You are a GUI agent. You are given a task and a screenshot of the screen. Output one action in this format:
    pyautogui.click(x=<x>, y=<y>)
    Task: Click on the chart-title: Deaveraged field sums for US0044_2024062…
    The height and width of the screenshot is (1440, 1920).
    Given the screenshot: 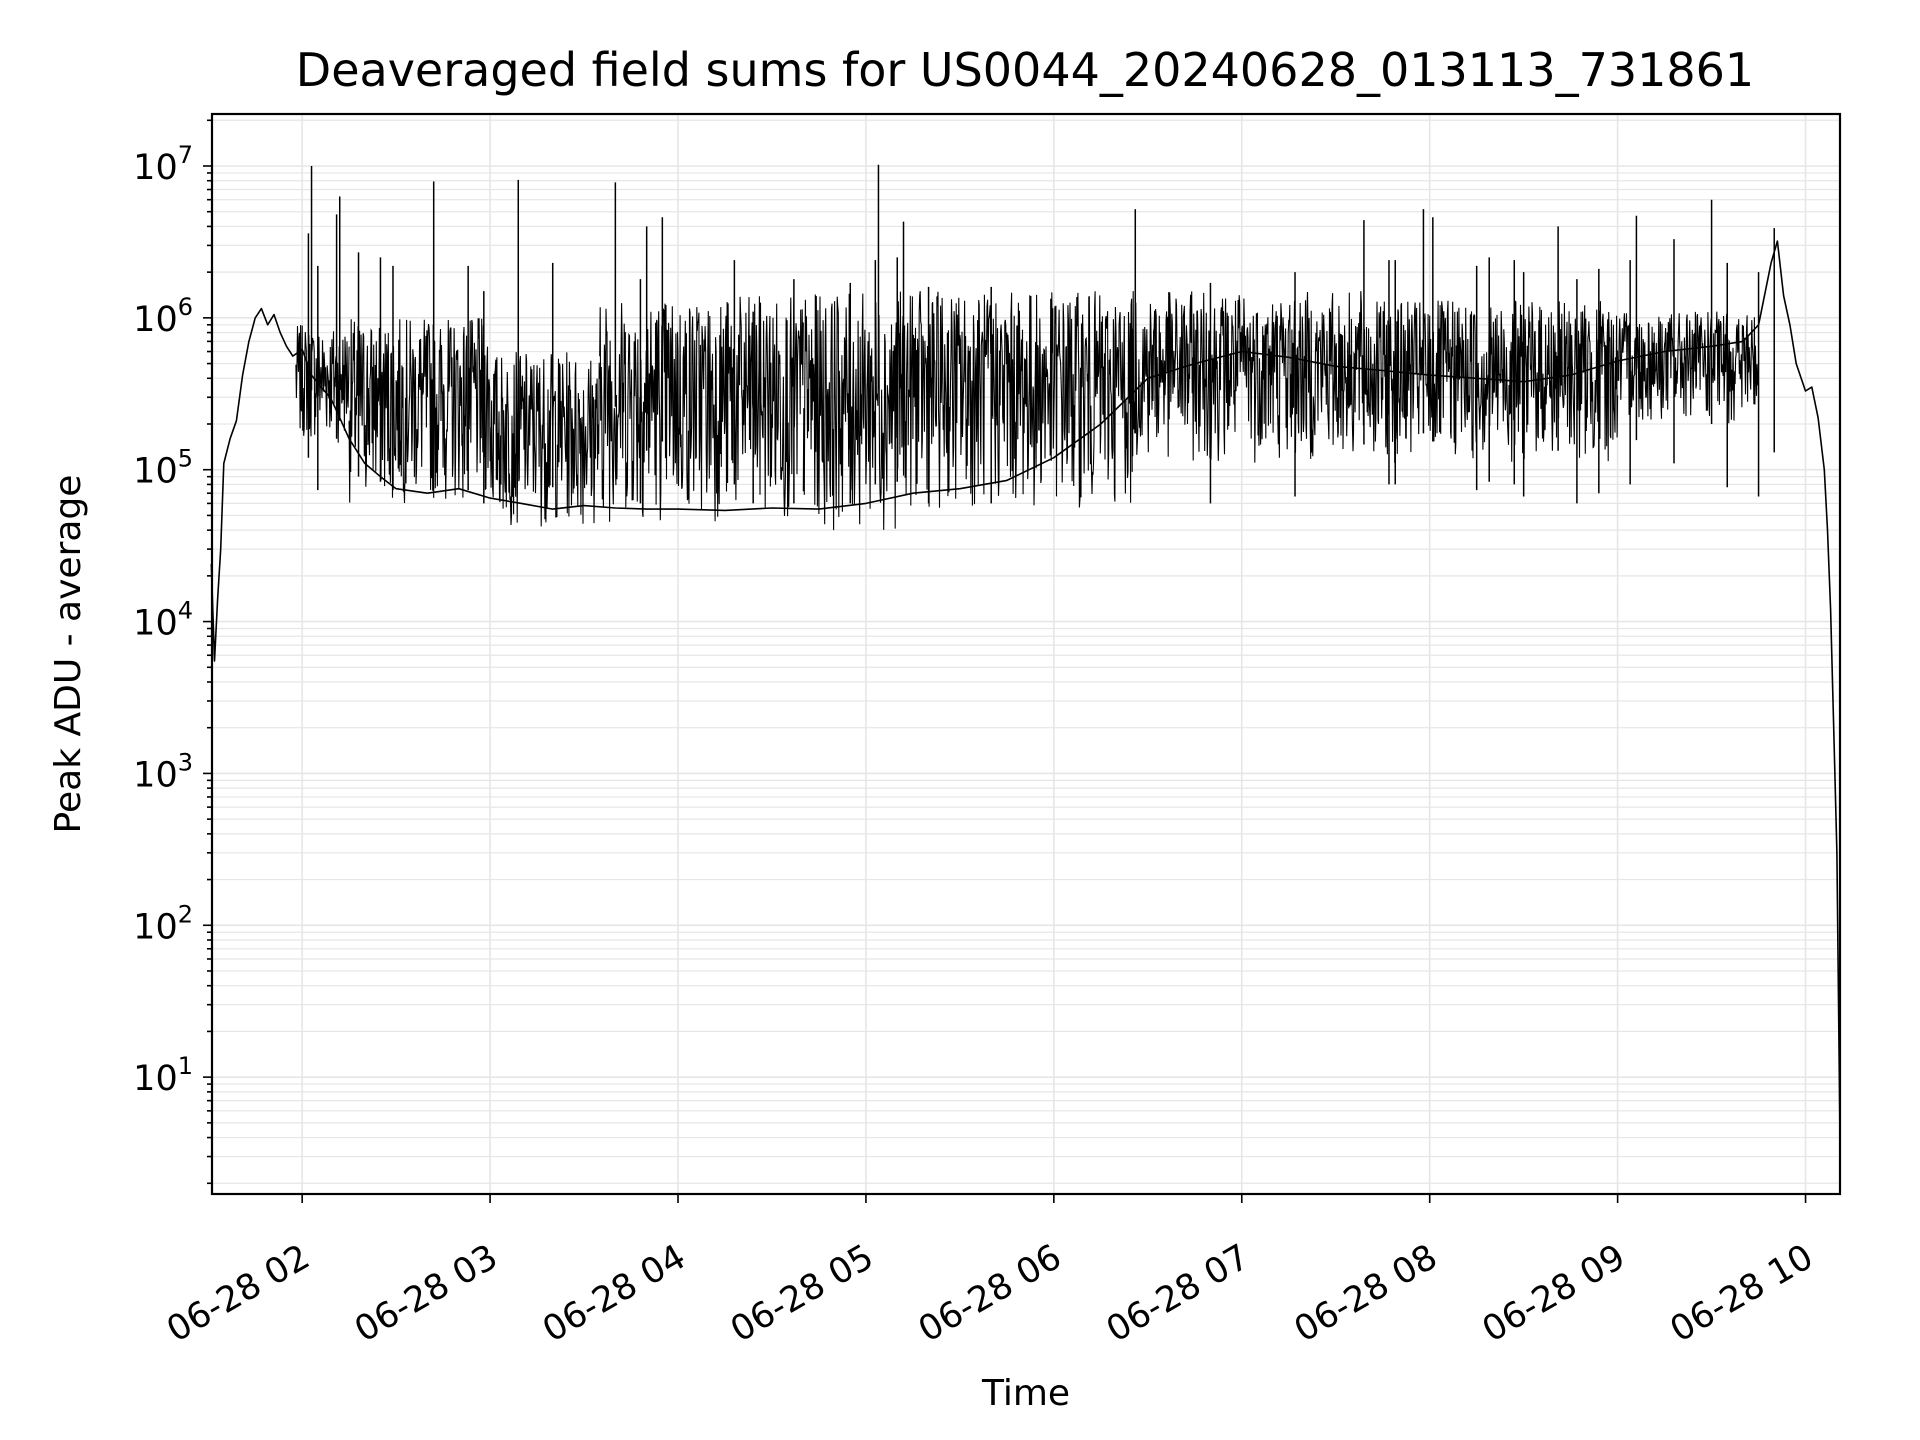 What is the action you would take?
    pyautogui.click(x=1025, y=70)
    